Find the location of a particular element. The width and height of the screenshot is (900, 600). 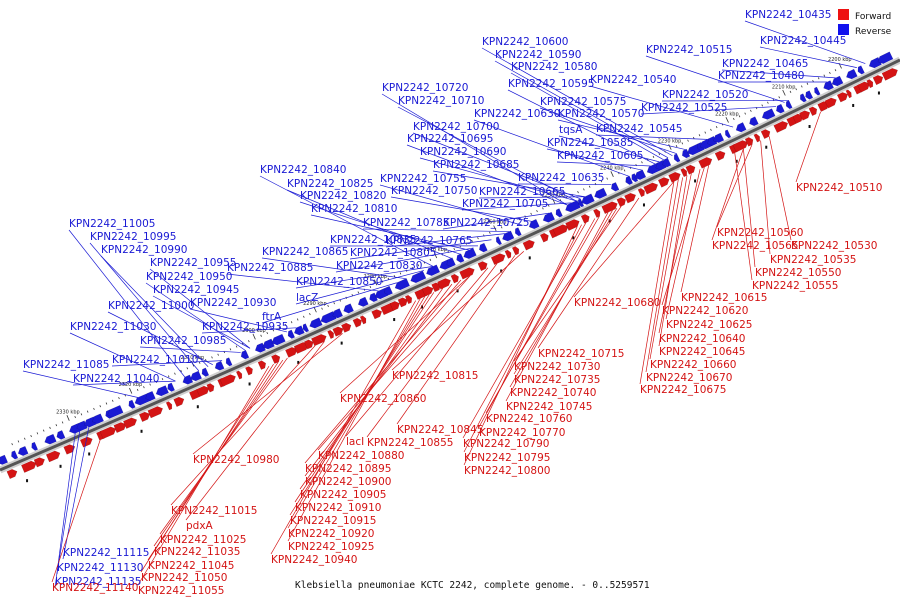

gene-label: KPN2242_10640 is located at coordinates (702, 339).